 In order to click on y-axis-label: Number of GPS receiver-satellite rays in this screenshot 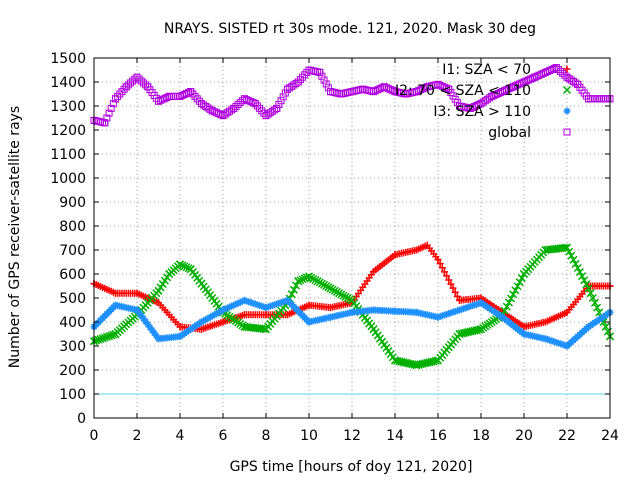, I will do `click(15, 237)`.